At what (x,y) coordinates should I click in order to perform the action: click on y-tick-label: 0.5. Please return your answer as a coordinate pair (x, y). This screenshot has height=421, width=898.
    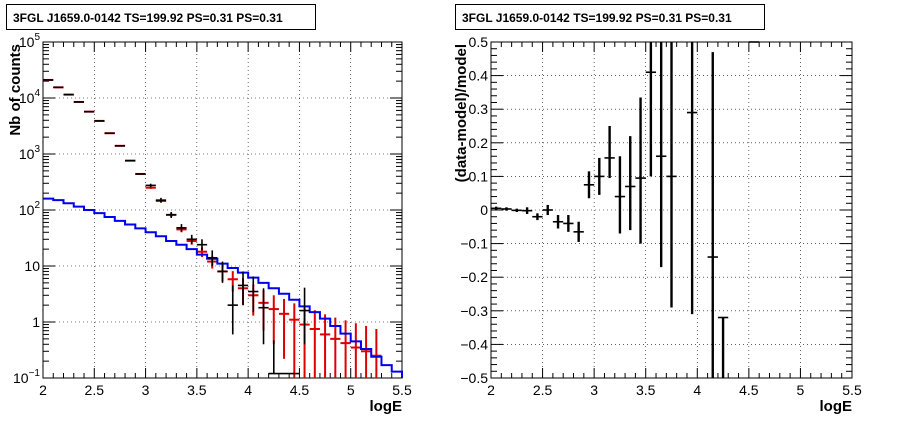
    Looking at the image, I should click on (479, 42).